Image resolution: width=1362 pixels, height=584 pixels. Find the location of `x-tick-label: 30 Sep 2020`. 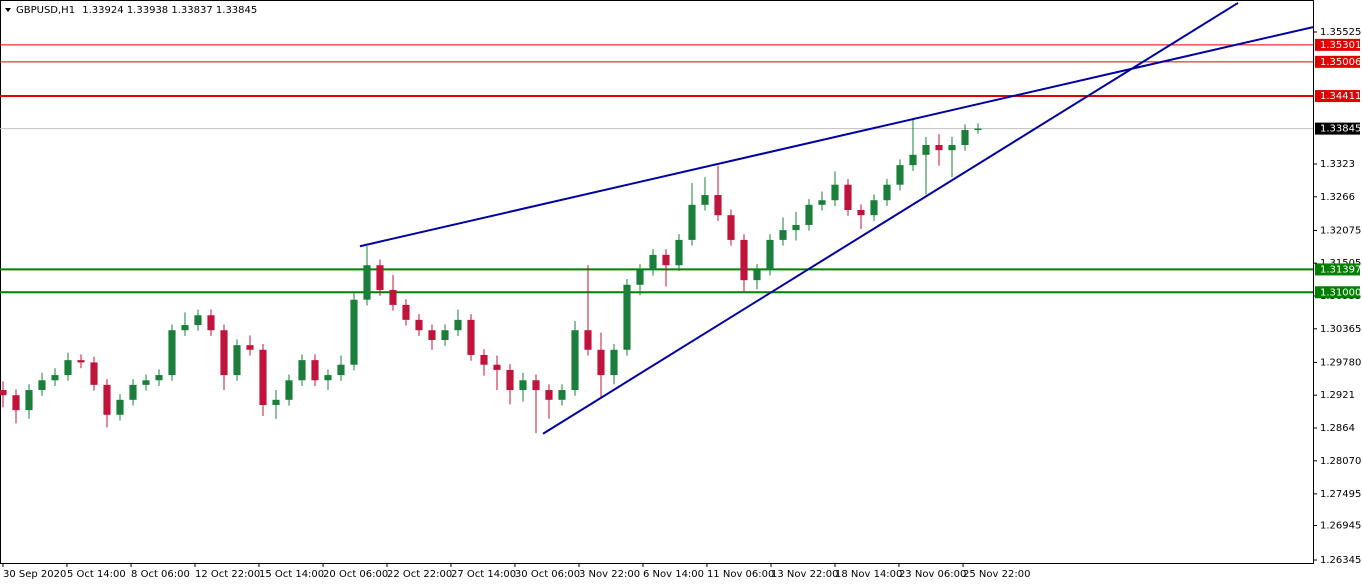

x-tick-label: 30 Sep 2020 is located at coordinates (34, 574).